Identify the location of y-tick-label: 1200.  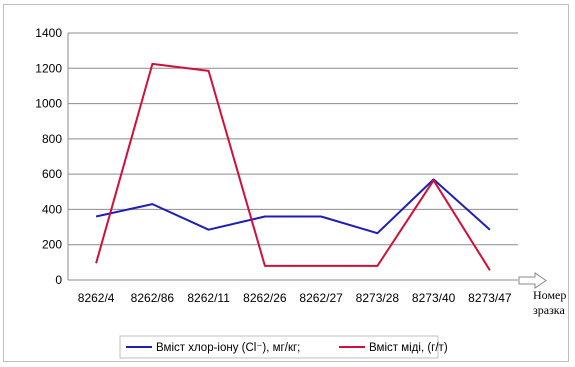
(48, 68).